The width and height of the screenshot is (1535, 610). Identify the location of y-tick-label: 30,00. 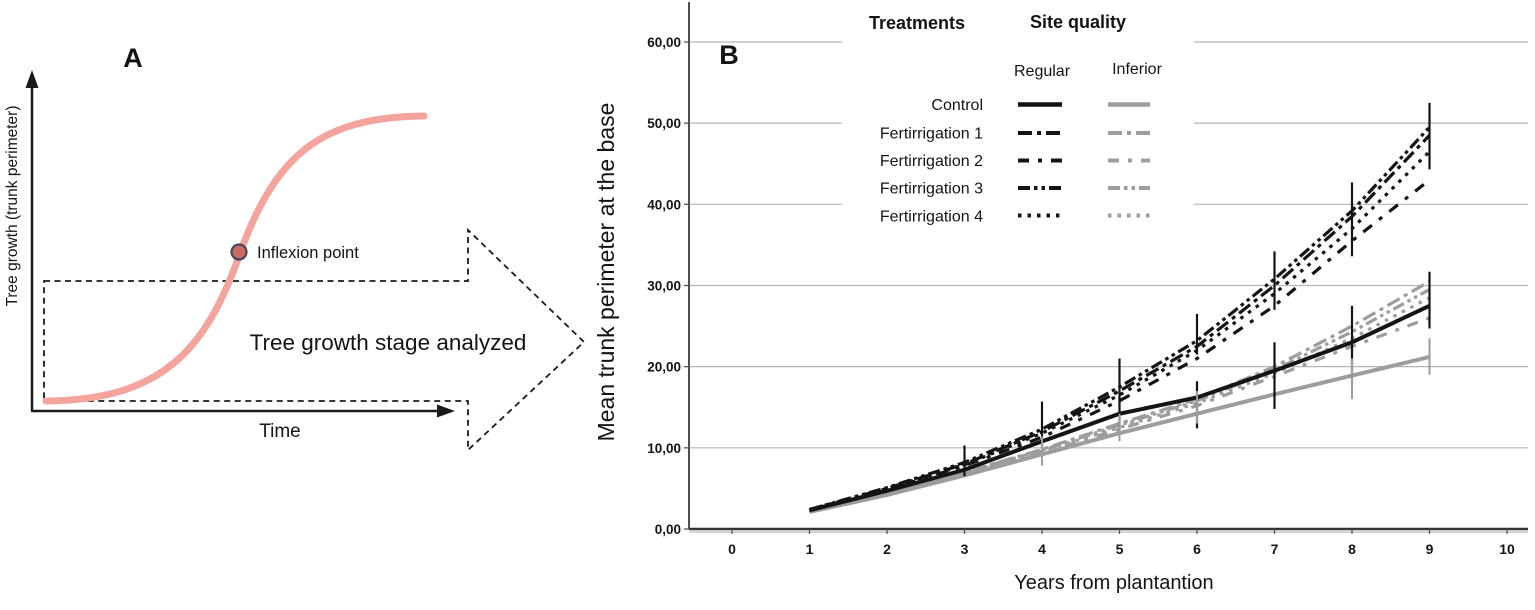
(664, 285).